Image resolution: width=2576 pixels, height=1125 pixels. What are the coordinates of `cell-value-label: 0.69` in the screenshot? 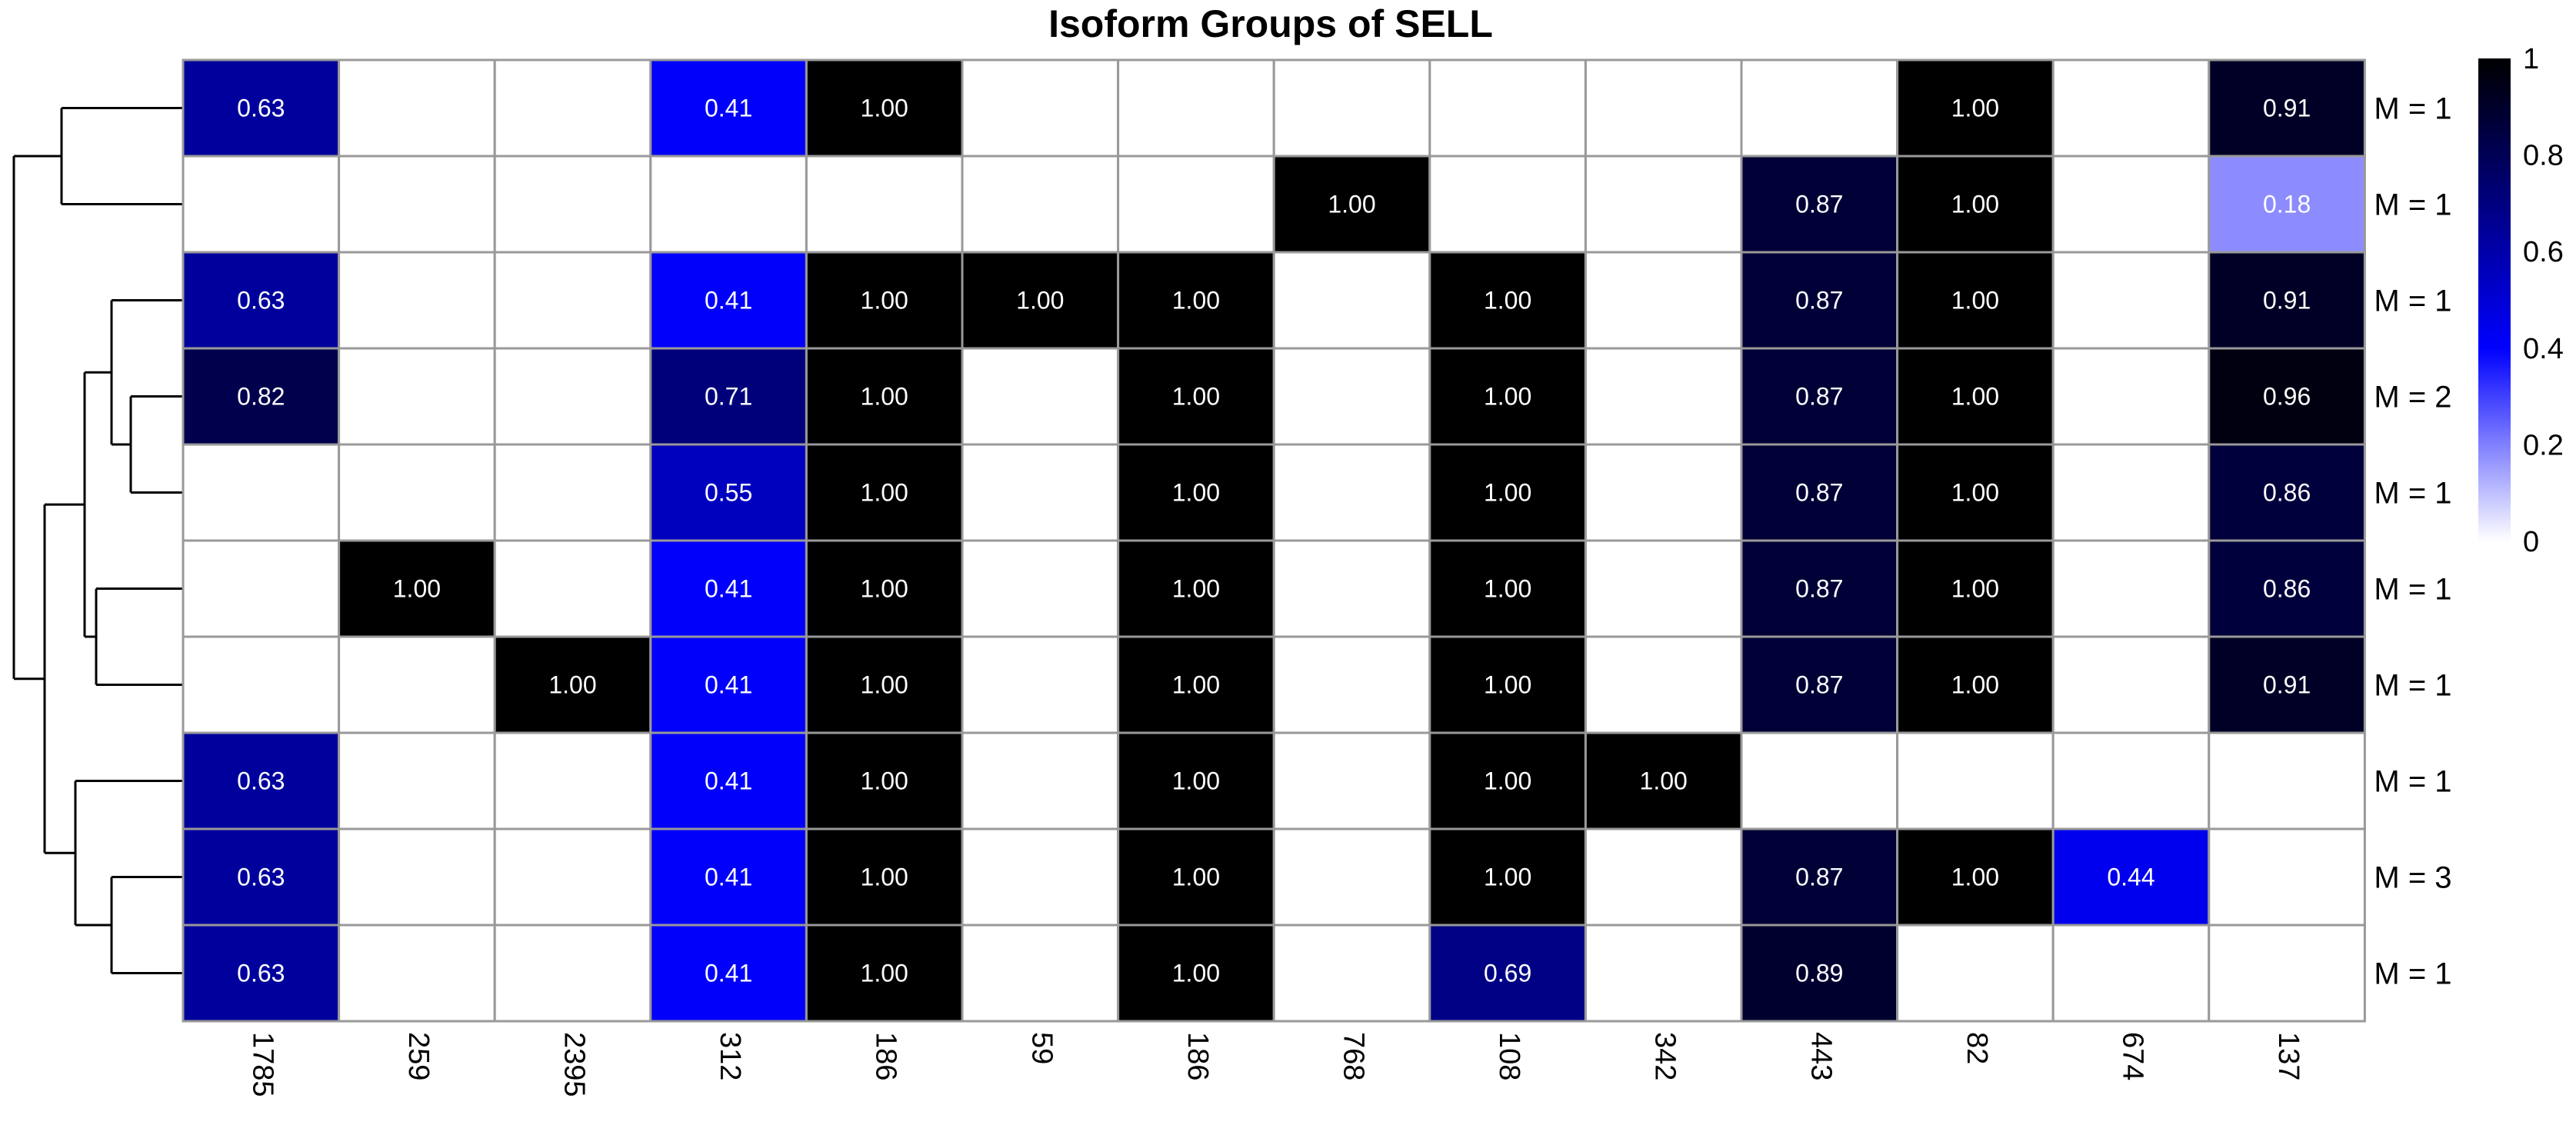 It's located at (1507, 973).